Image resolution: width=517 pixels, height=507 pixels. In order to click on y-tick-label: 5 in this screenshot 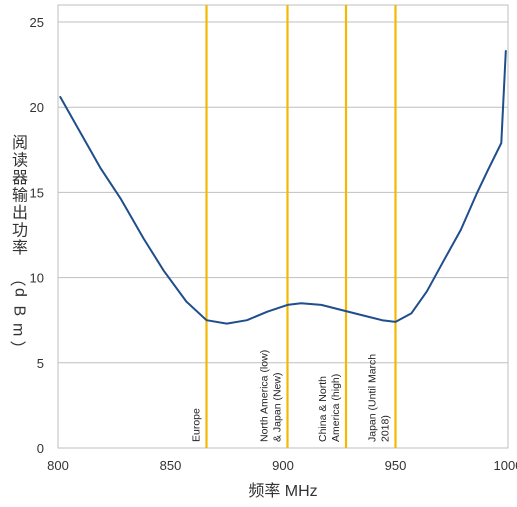, I will do `click(40, 363)`.